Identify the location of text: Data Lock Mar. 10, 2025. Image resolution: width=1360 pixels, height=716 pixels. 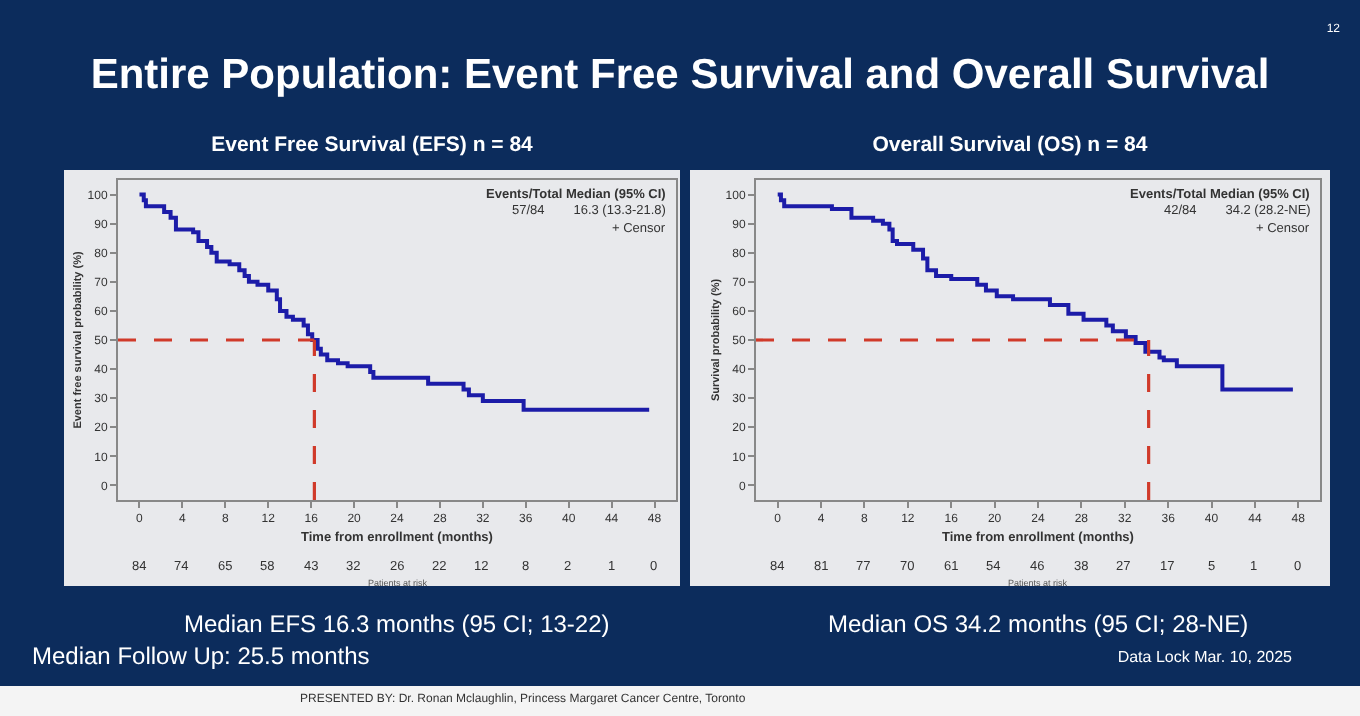
(1204, 657).